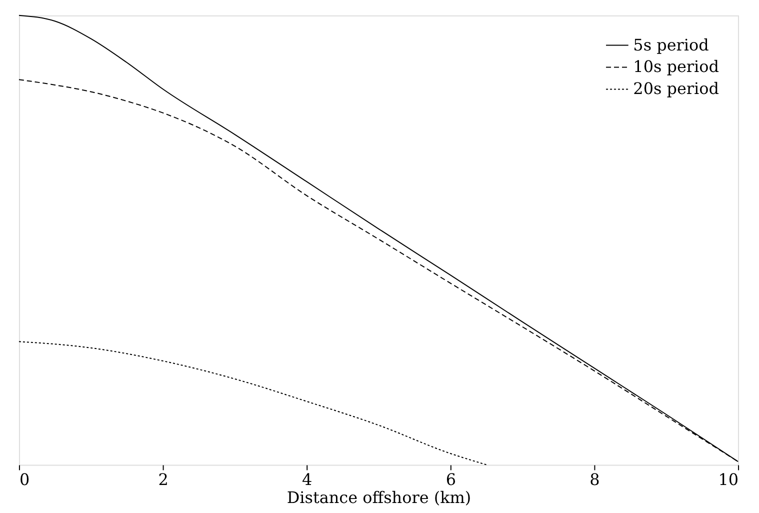  I want to click on x-tick-label: 0, so click(24, 480).